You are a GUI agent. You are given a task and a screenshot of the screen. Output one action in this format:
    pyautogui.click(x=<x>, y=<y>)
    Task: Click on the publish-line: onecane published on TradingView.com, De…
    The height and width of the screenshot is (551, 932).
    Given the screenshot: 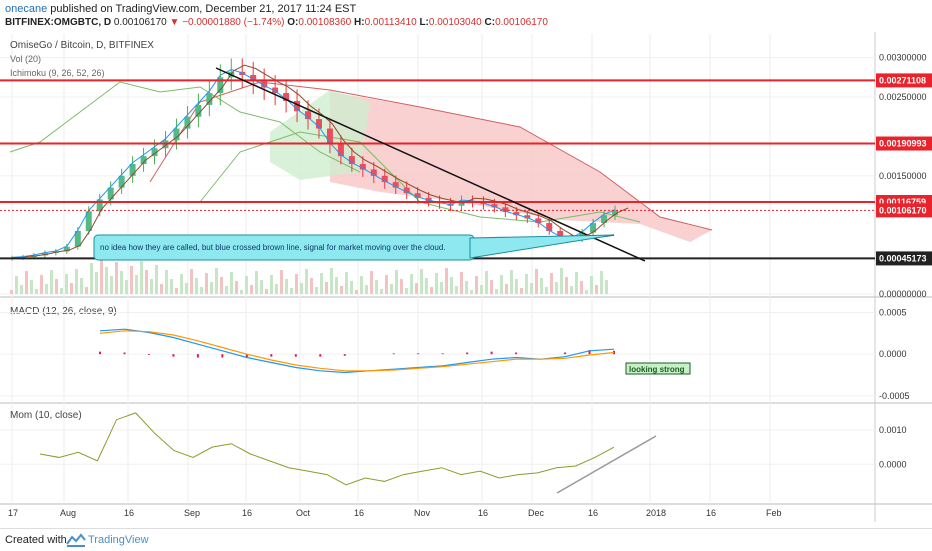 What is the action you would take?
    pyautogui.click(x=180, y=9)
    